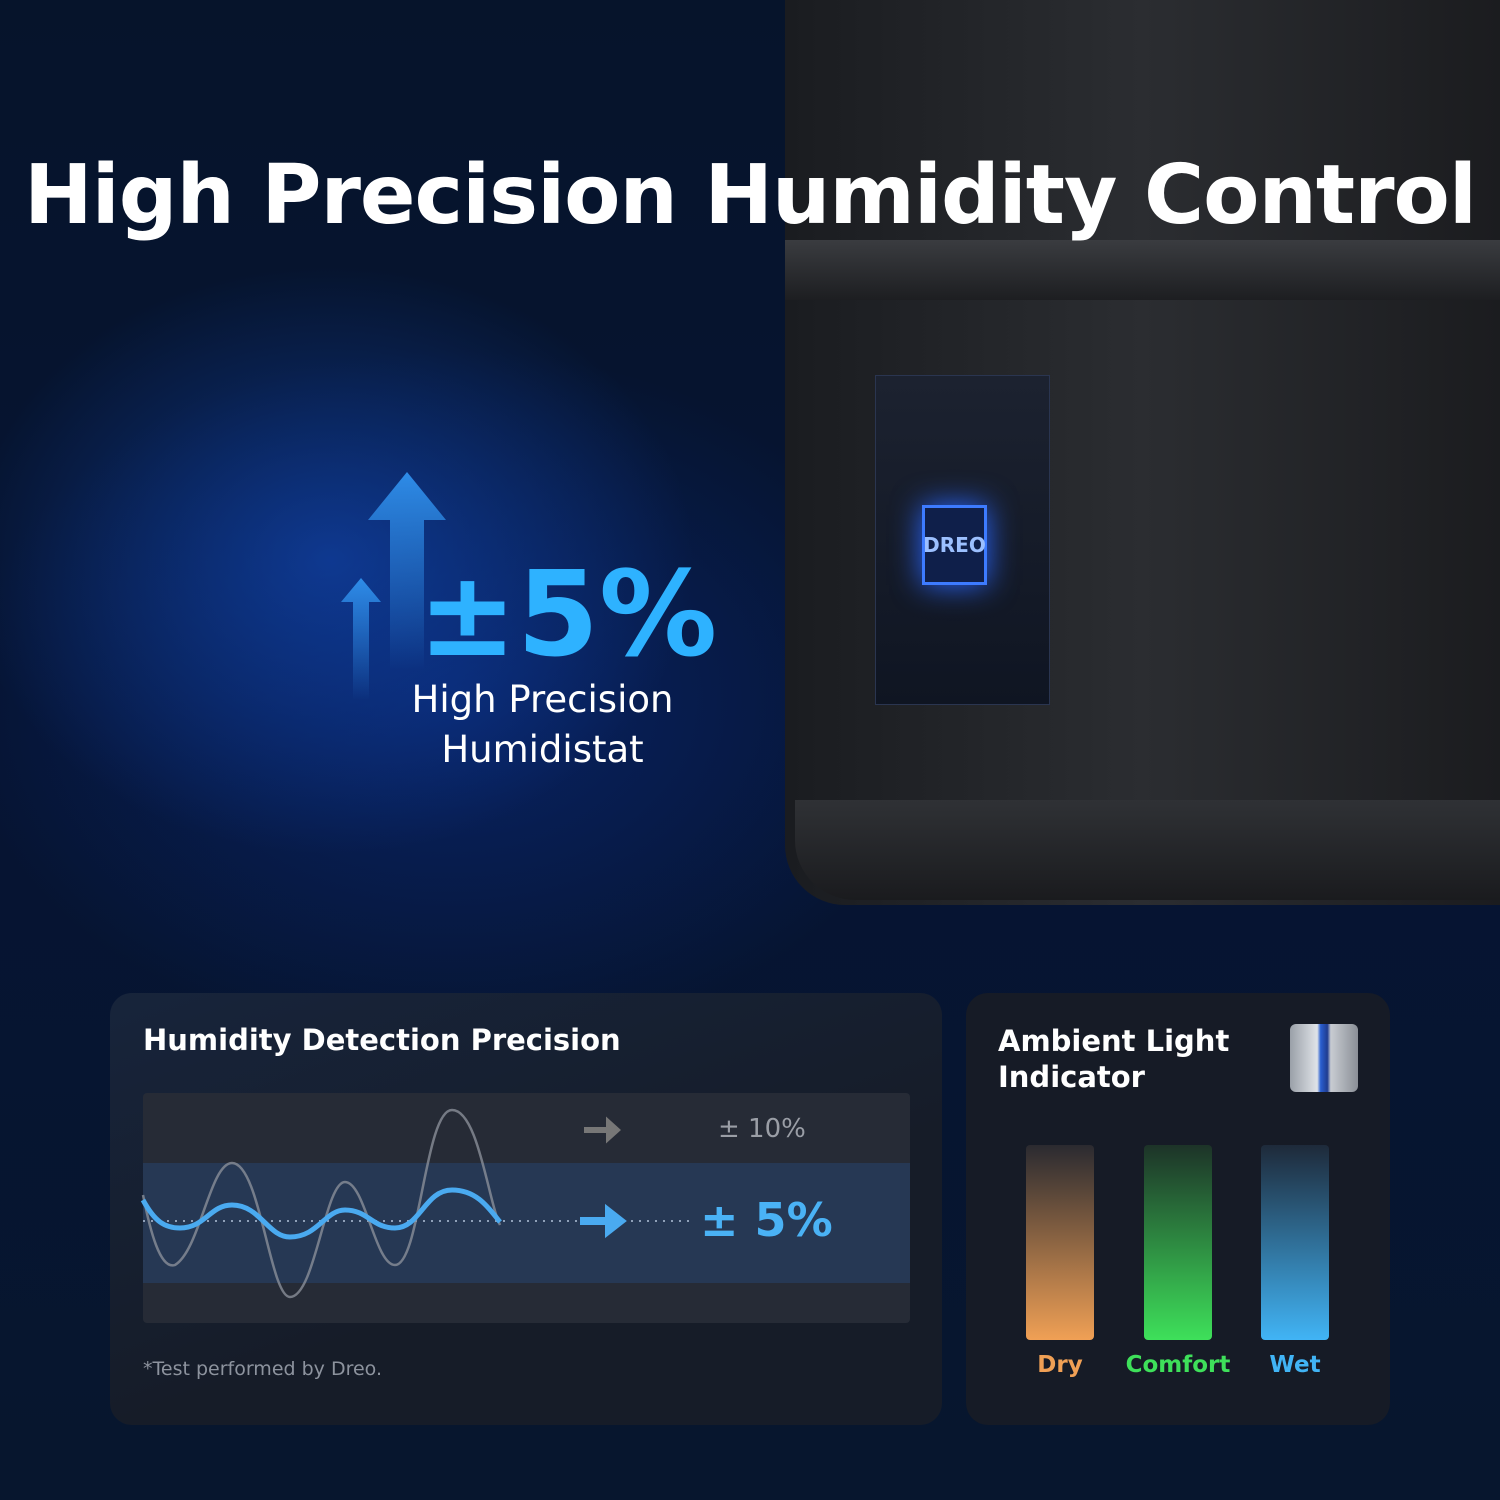 The width and height of the screenshot is (1500, 1500). Describe the element at coordinates (262, 1369) in the screenshot. I see `footnote: *Test performed by Dreo.` at that location.